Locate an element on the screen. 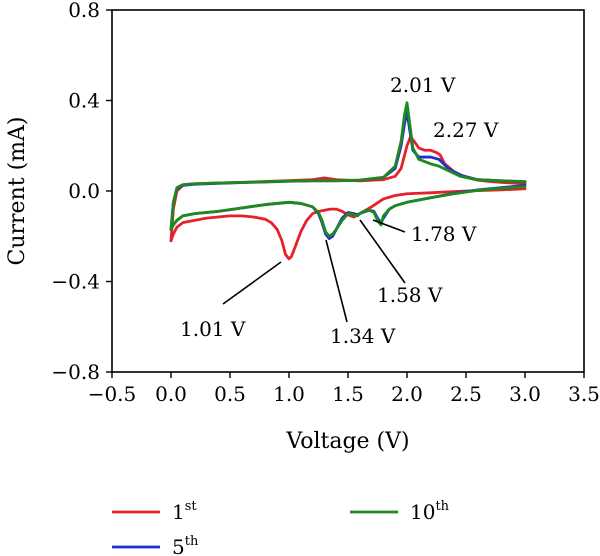 This screenshot has width=600, height=556. annotation-label: 1.01 V is located at coordinates (213, 329).